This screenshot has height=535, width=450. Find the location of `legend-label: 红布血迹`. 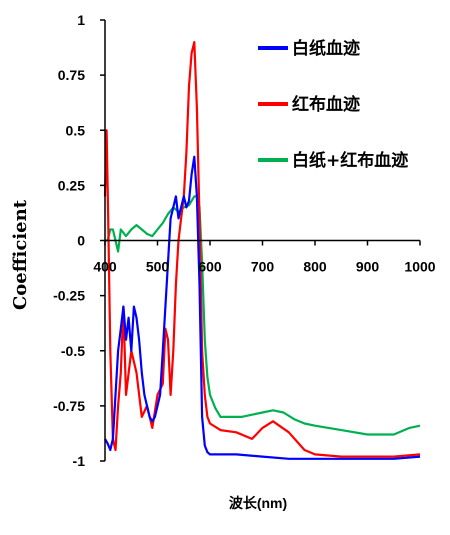

legend-label: 红布血迹 is located at coordinates (326, 104).